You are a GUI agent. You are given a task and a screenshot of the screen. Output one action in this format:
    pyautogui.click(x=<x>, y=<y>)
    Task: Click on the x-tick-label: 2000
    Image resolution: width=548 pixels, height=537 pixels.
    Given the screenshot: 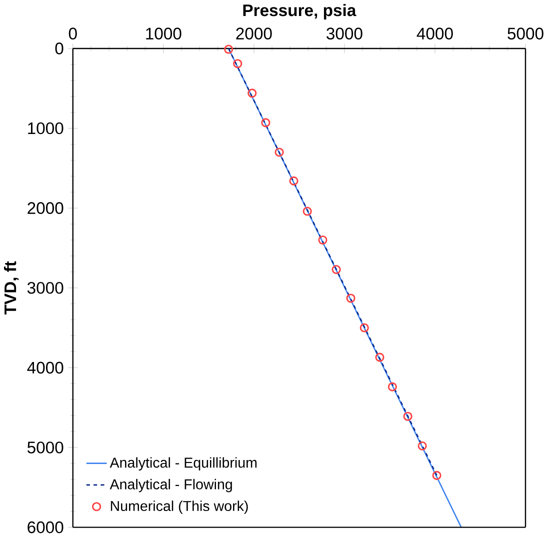 What is the action you would take?
    pyautogui.click(x=254, y=34)
    